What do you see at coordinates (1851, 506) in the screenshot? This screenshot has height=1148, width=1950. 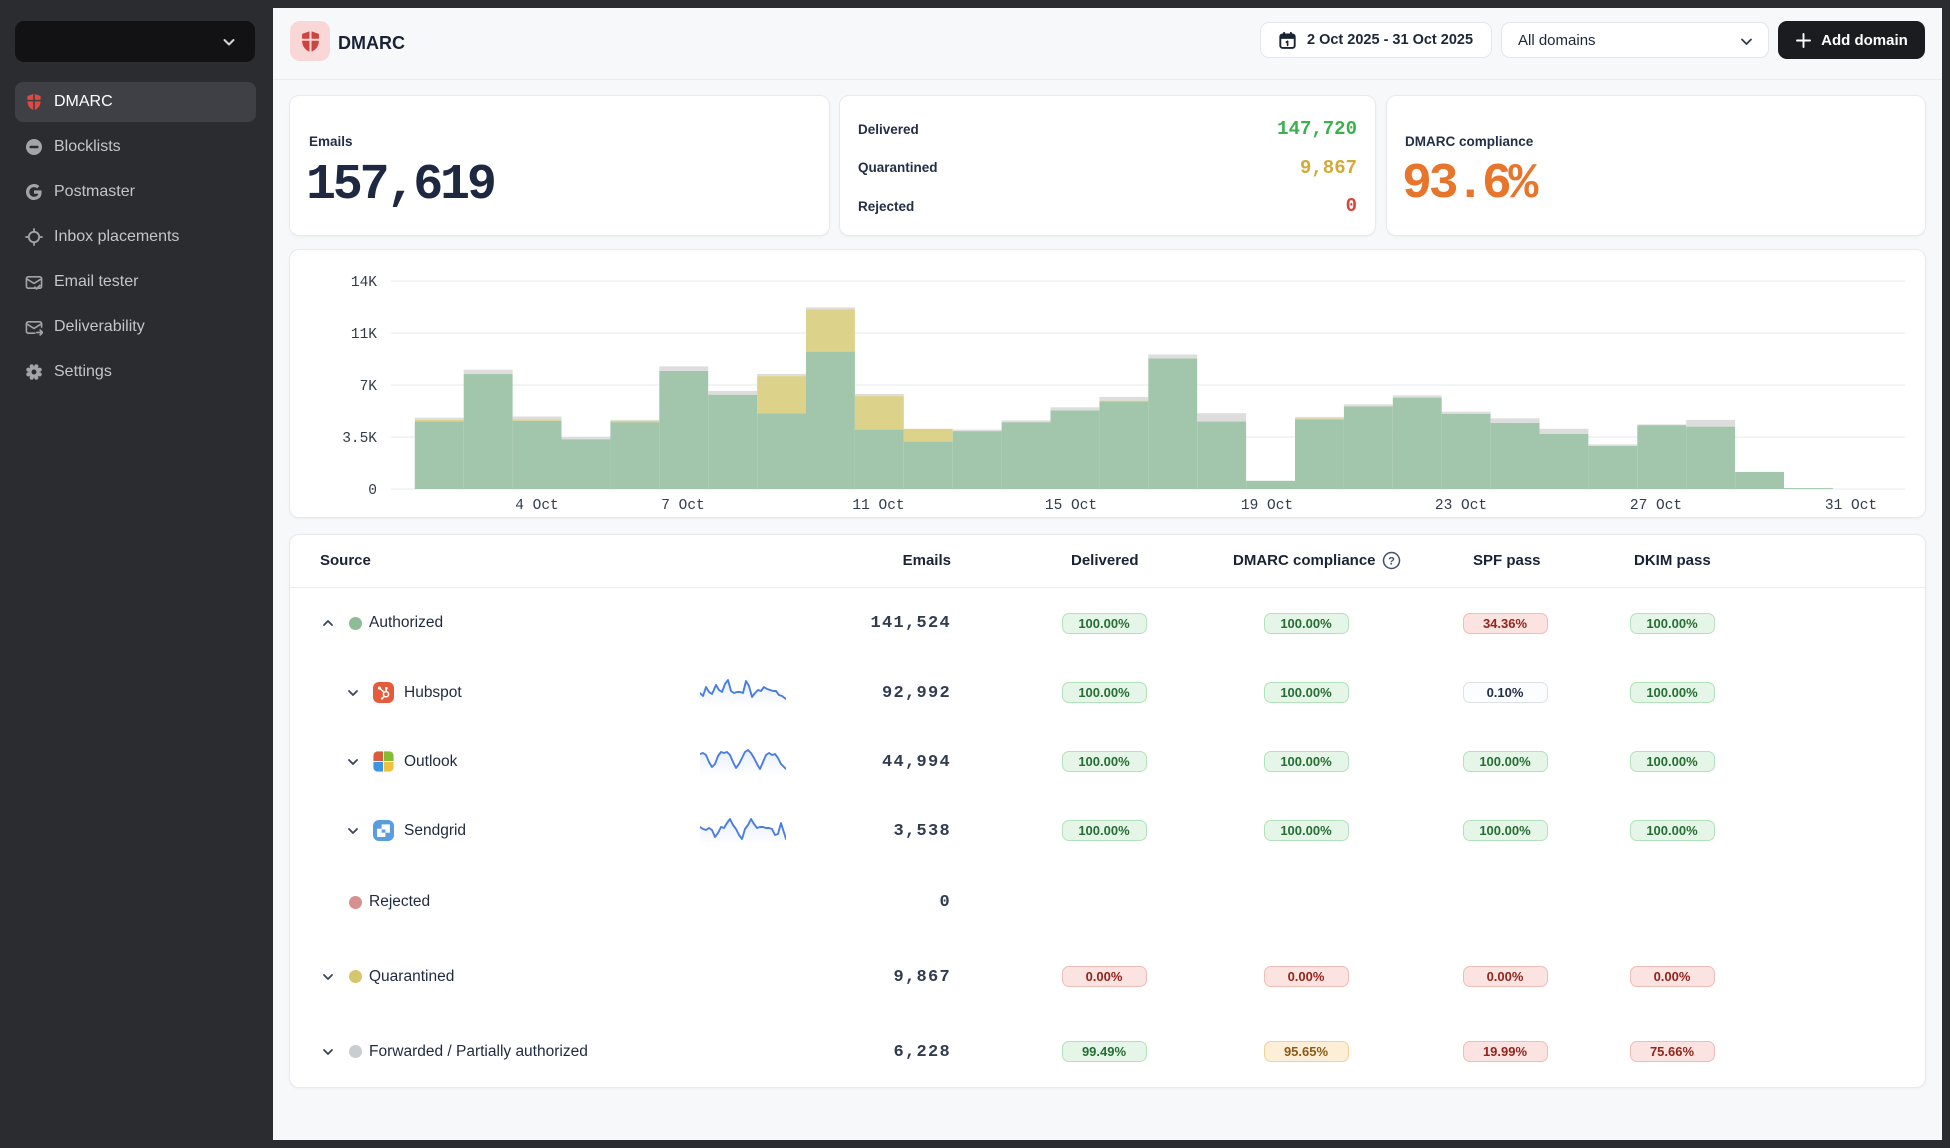 I see `svg-text: 31 Oct` at bounding box center [1851, 506].